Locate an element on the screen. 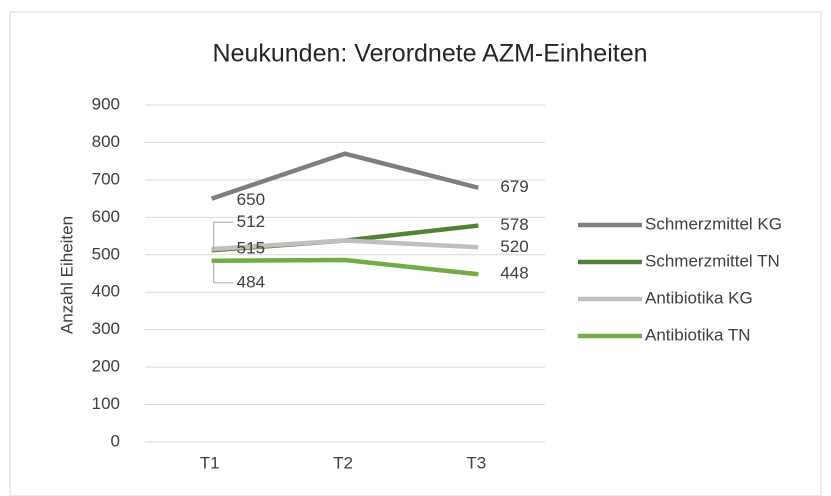 This screenshot has height=496, width=831. y-tick-label: 300 is located at coordinates (106, 328).